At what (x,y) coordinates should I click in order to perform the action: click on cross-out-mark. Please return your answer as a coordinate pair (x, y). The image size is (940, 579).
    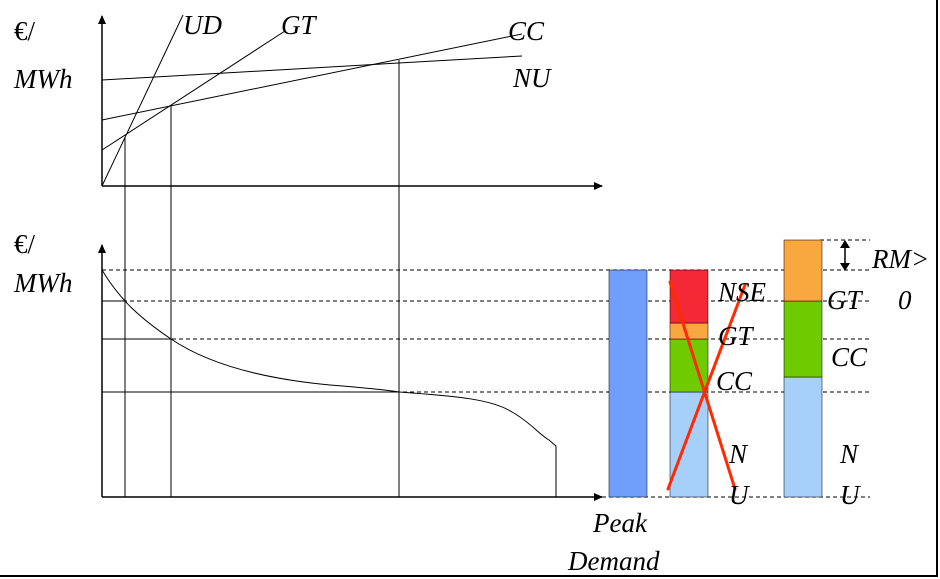
    Looking at the image, I should click on (706, 385).